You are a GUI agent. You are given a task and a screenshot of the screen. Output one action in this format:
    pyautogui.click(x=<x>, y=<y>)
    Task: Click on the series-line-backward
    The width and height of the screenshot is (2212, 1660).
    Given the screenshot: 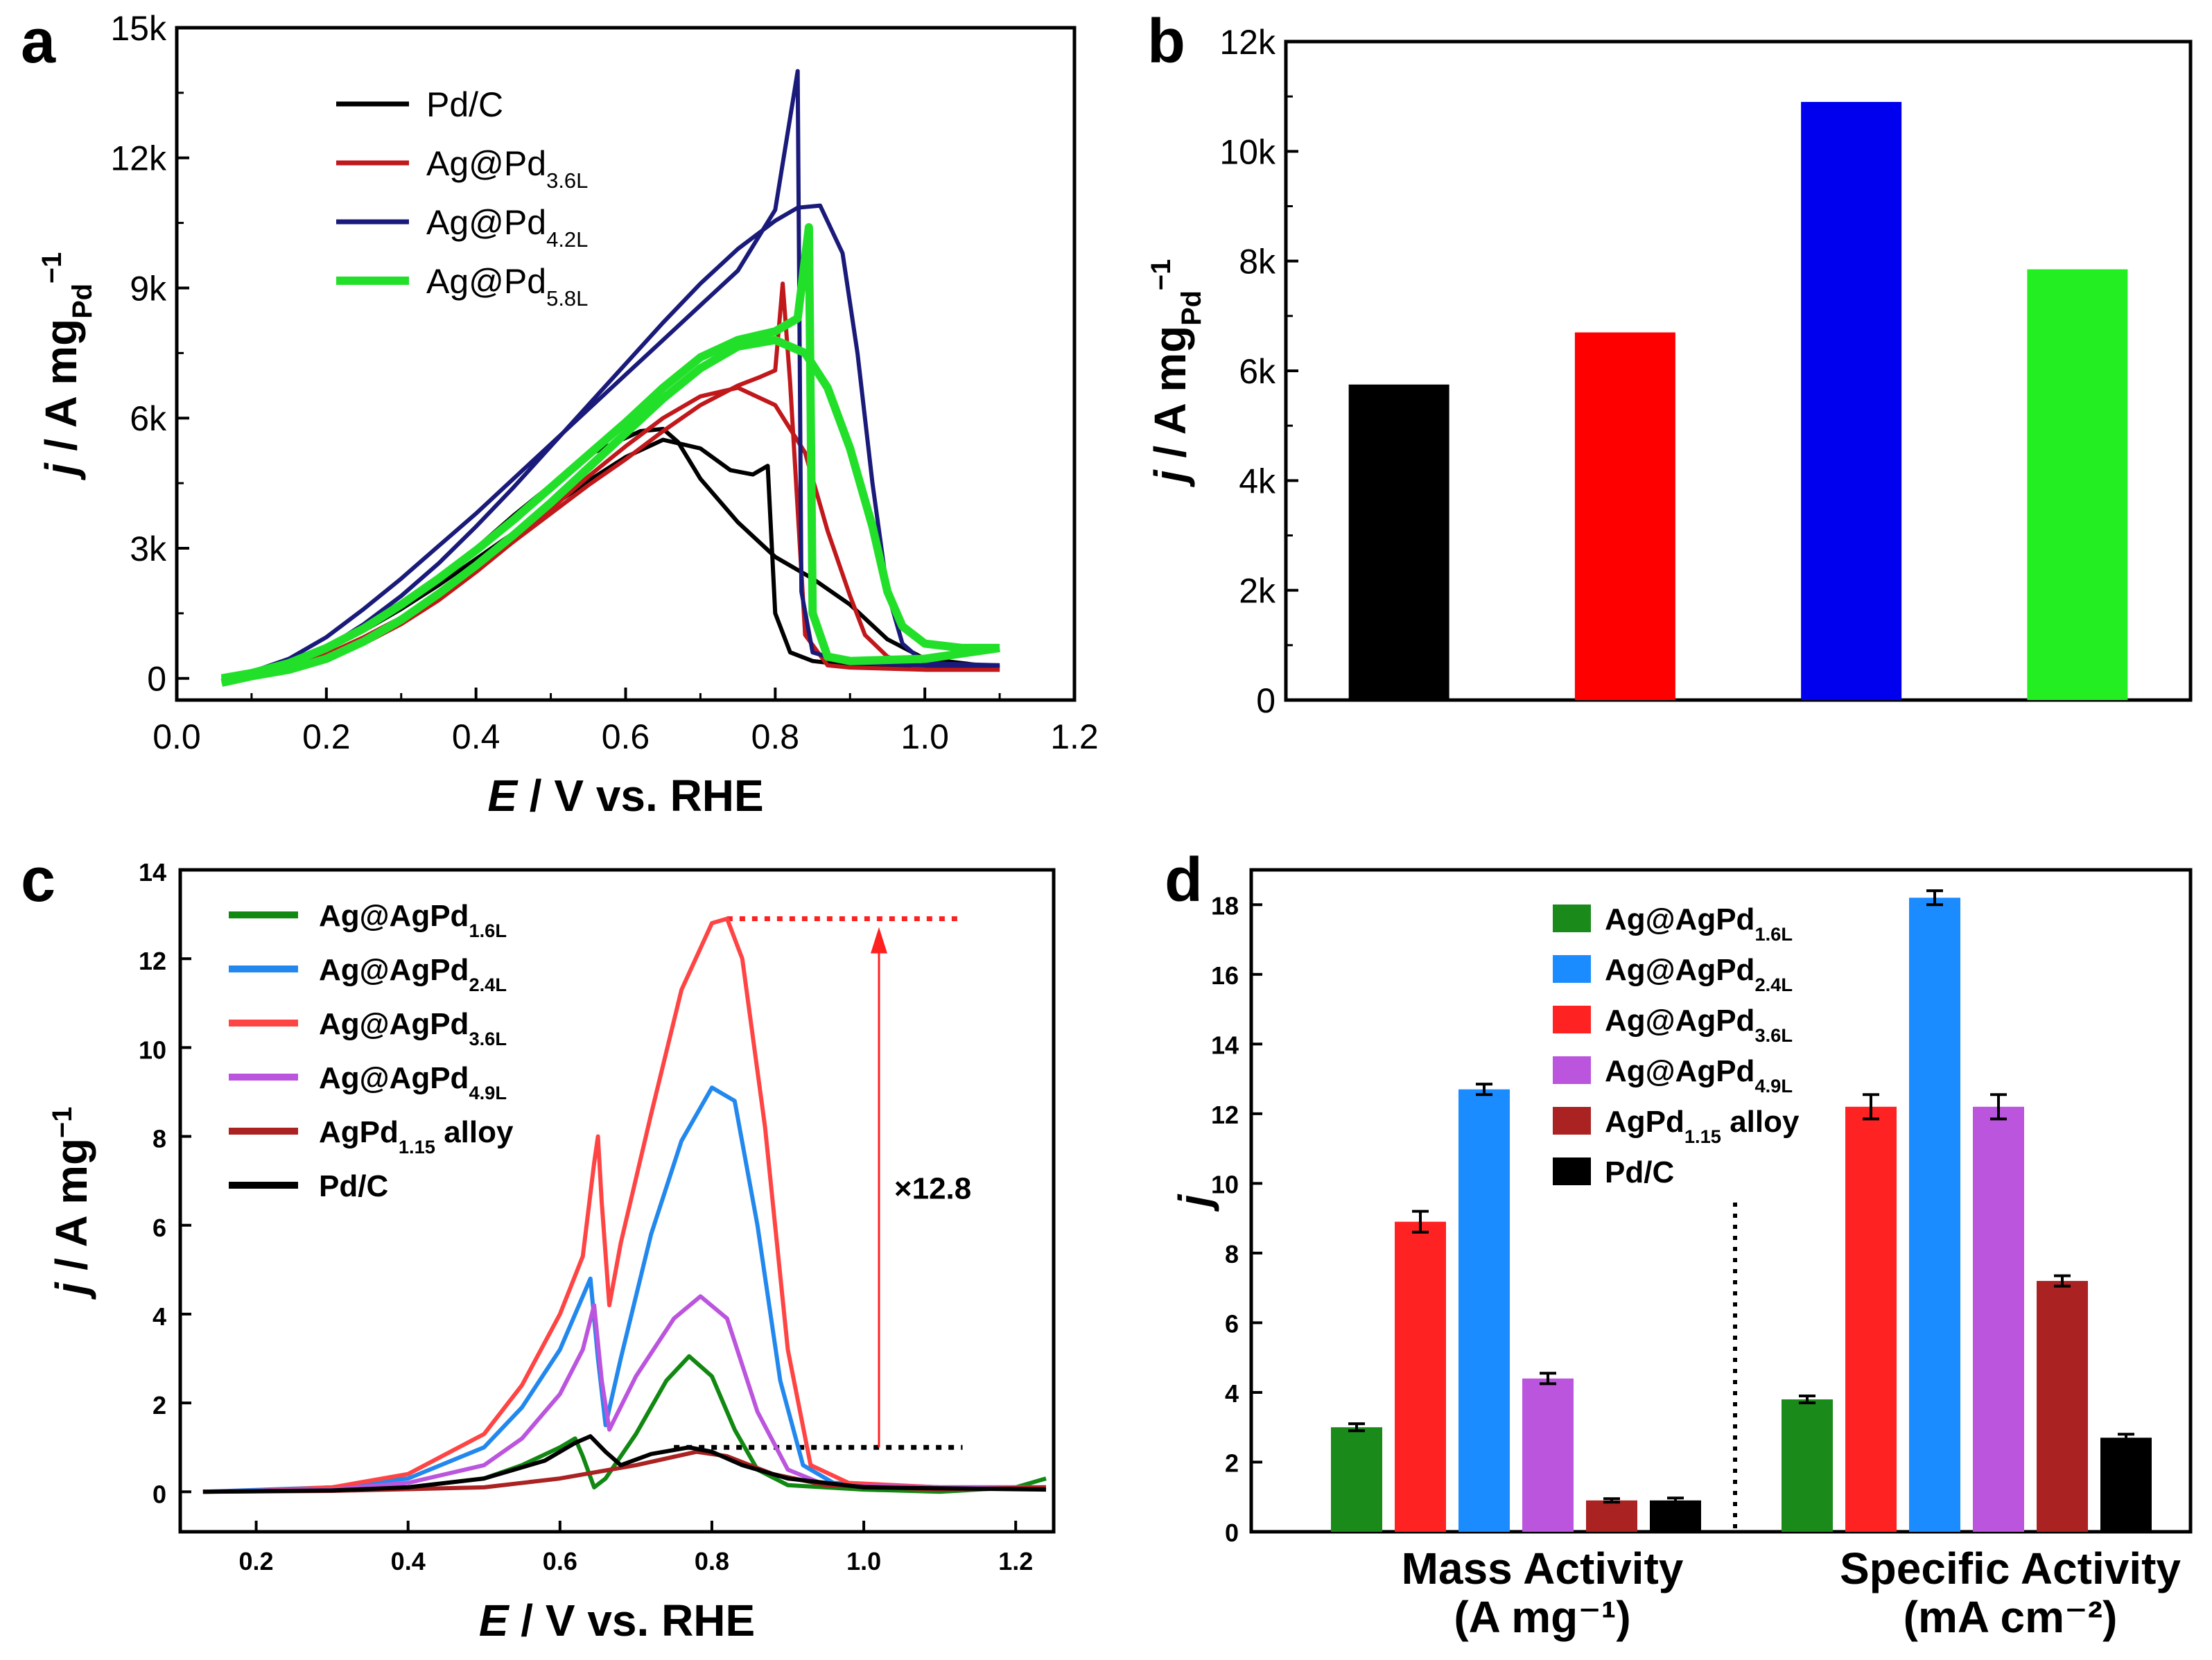 What is the action you would take?
    pyautogui.click(x=610, y=511)
    